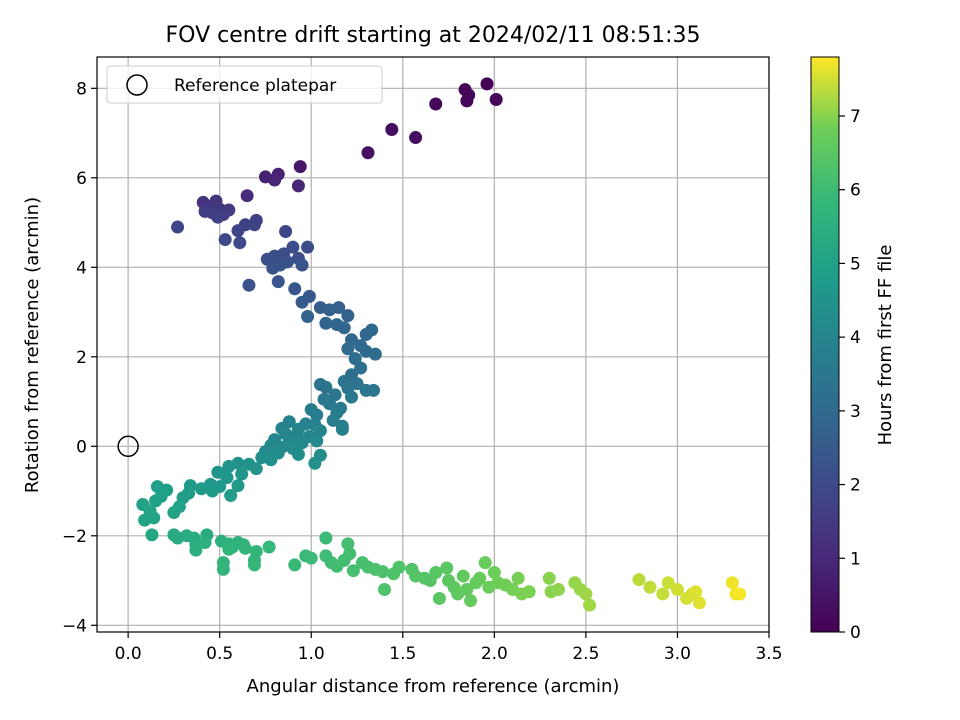  I want to click on x-axis-label: Angular distance from reference (arcmin), so click(433, 686).